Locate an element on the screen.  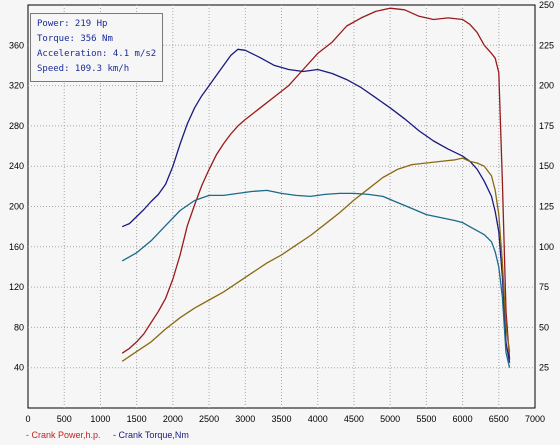
acceleration-readout: Acceleration: 4.1 m/s2 is located at coordinates (97, 54).